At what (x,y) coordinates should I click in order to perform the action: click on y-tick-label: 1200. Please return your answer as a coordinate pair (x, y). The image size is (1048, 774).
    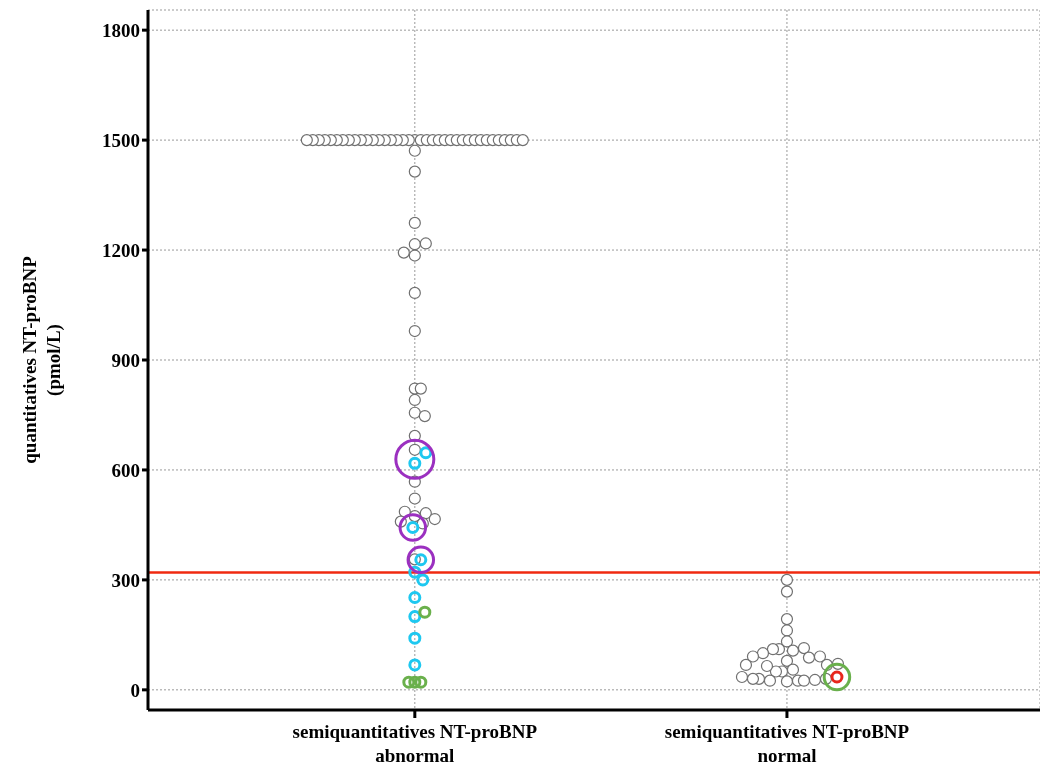
    Looking at the image, I should click on (121, 250).